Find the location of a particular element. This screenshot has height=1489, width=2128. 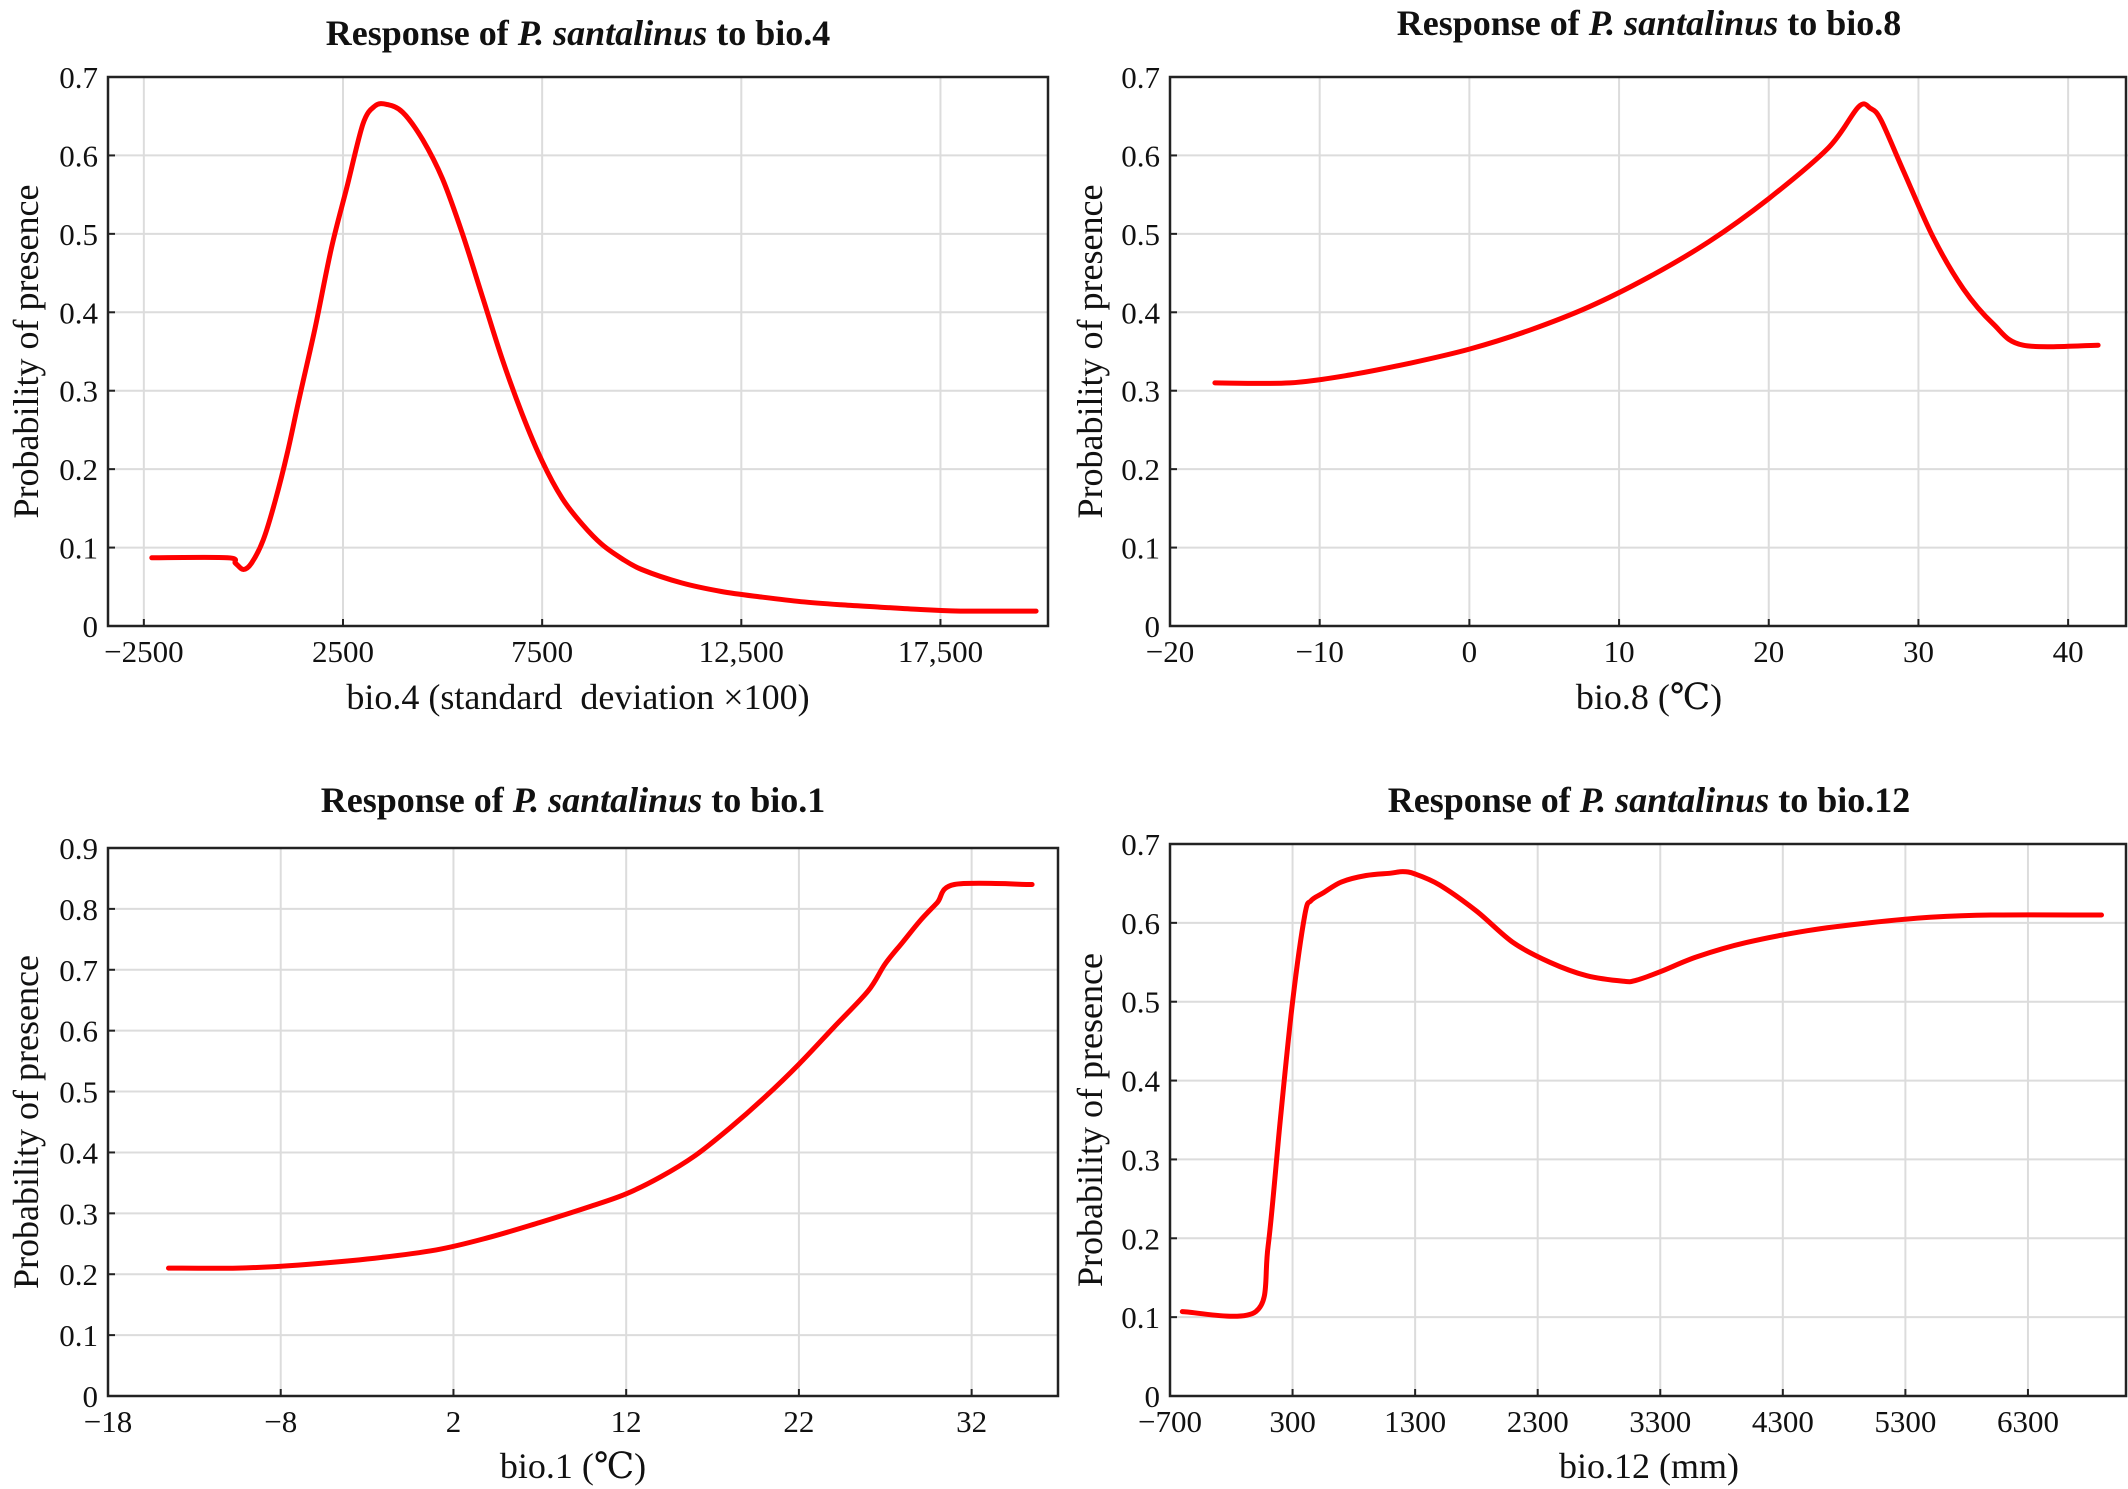

y-tick-label: 0.9 is located at coordinates (78, 848).